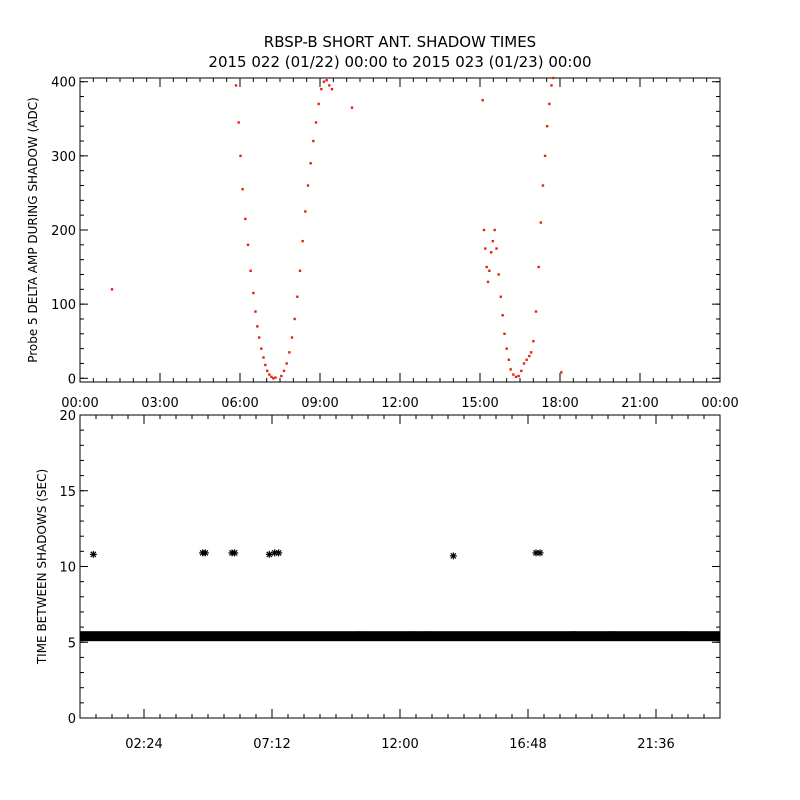 This screenshot has width=800, height=800. What do you see at coordinates (319, 403) in the screenshot?
I see `x-tick-label: 09:00` at bounding box center [319, 403].